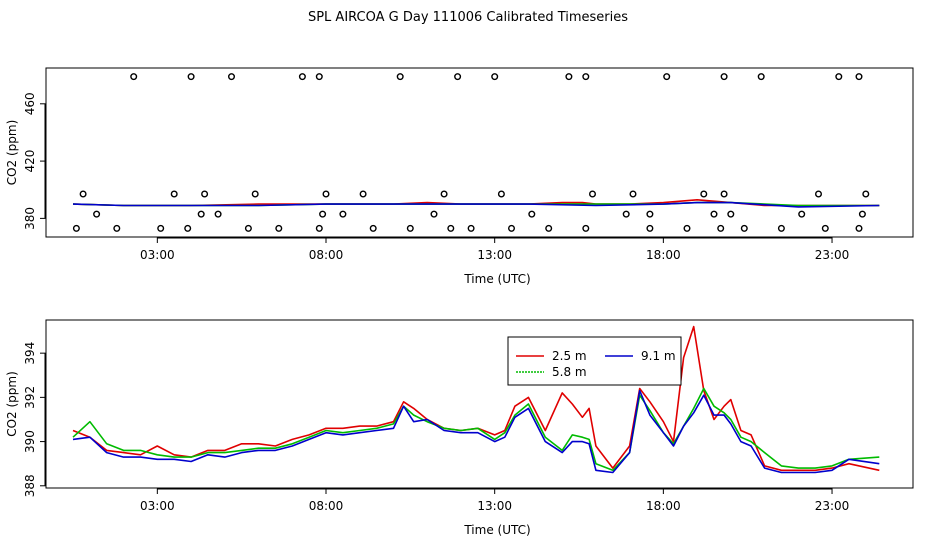 The width and height of the screenshot is (936, 544). What do you see at coordinates (30, 485) in the screenshot?
I see `y-tick-label: 388` at bounding box center [30, 485].